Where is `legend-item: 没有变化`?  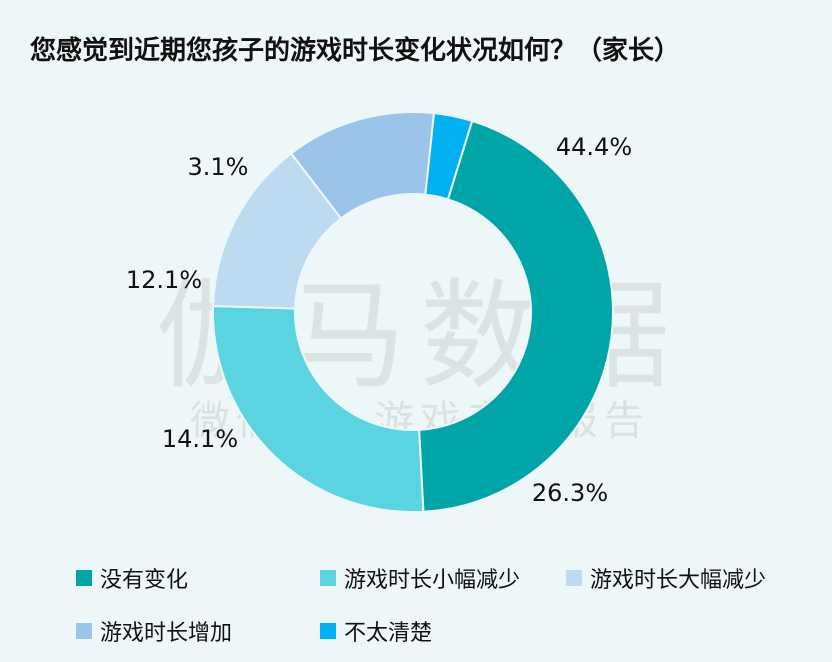 legend-item: 没有变化 is located at coordinates (132, 578).